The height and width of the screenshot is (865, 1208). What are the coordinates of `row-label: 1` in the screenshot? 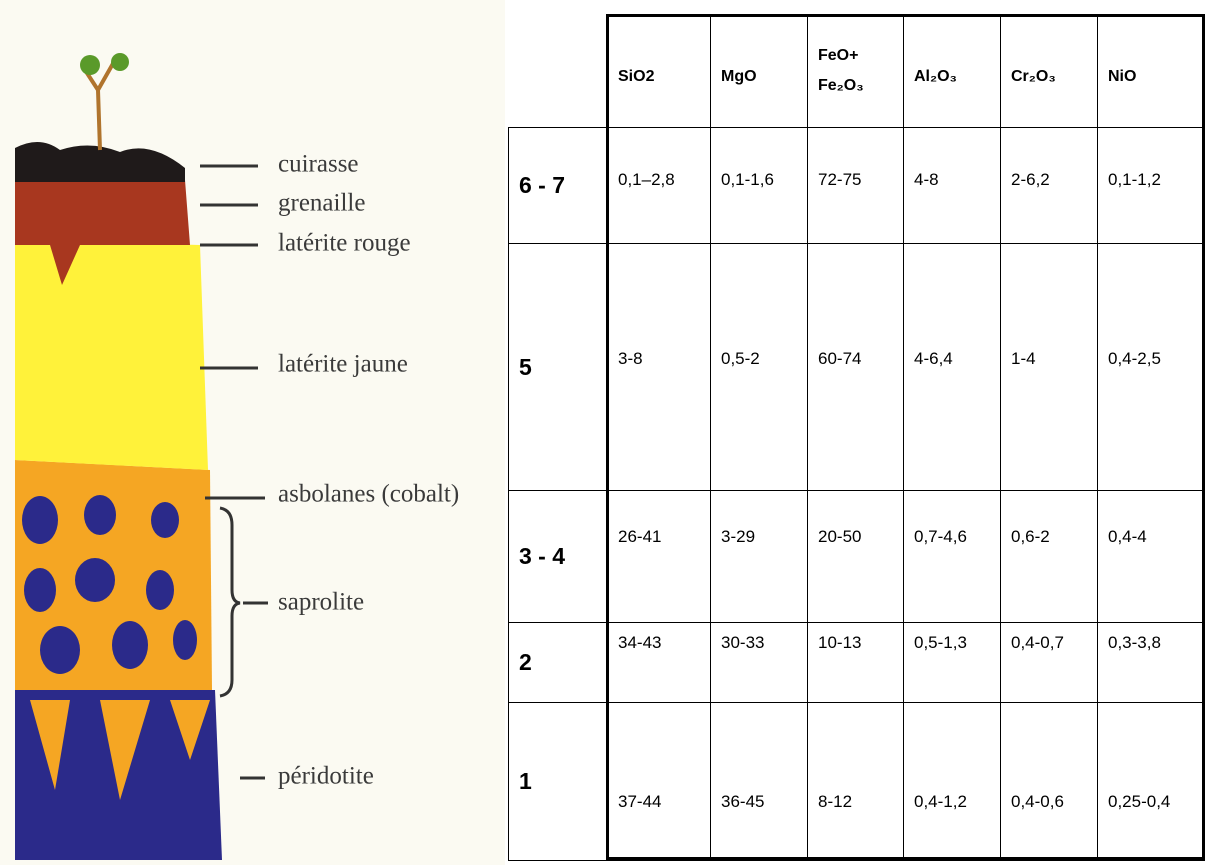 It's located at (558, 781).